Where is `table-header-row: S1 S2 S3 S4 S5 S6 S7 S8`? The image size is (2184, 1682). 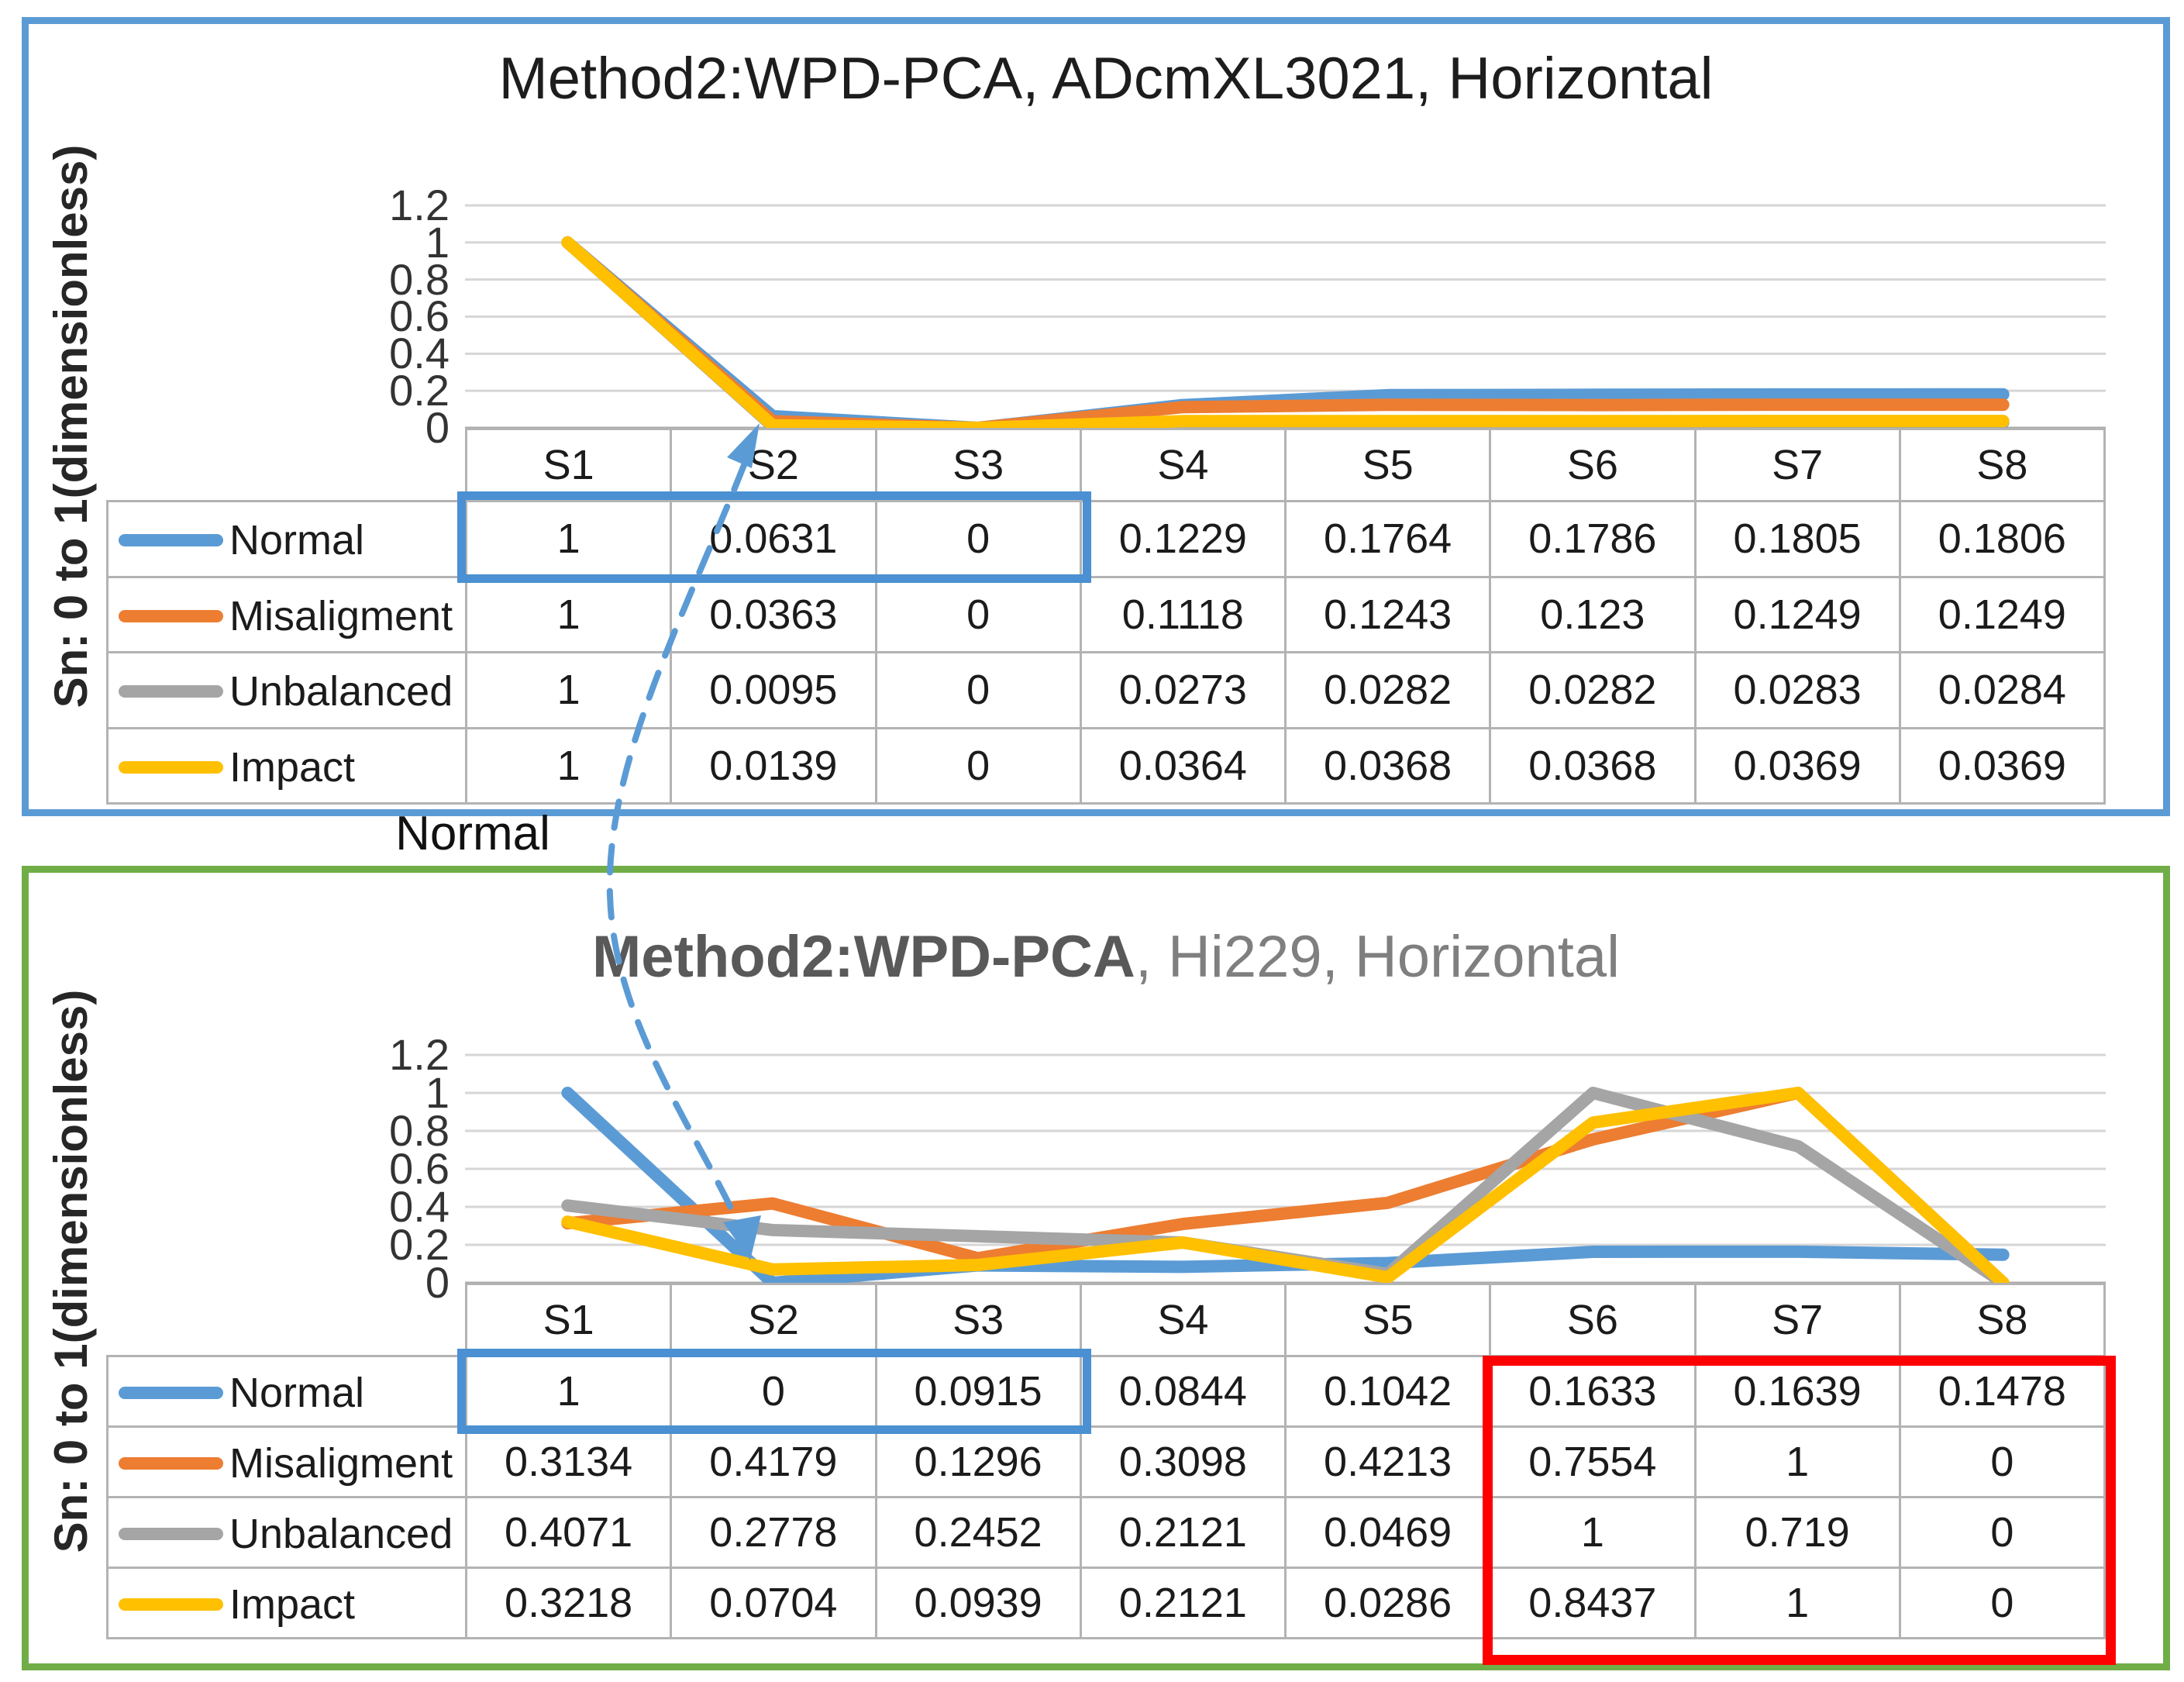 table-header-row: S1 S2 S3 S4 S5 S6 S7 S8 is located at coordinates (1107, 1320).